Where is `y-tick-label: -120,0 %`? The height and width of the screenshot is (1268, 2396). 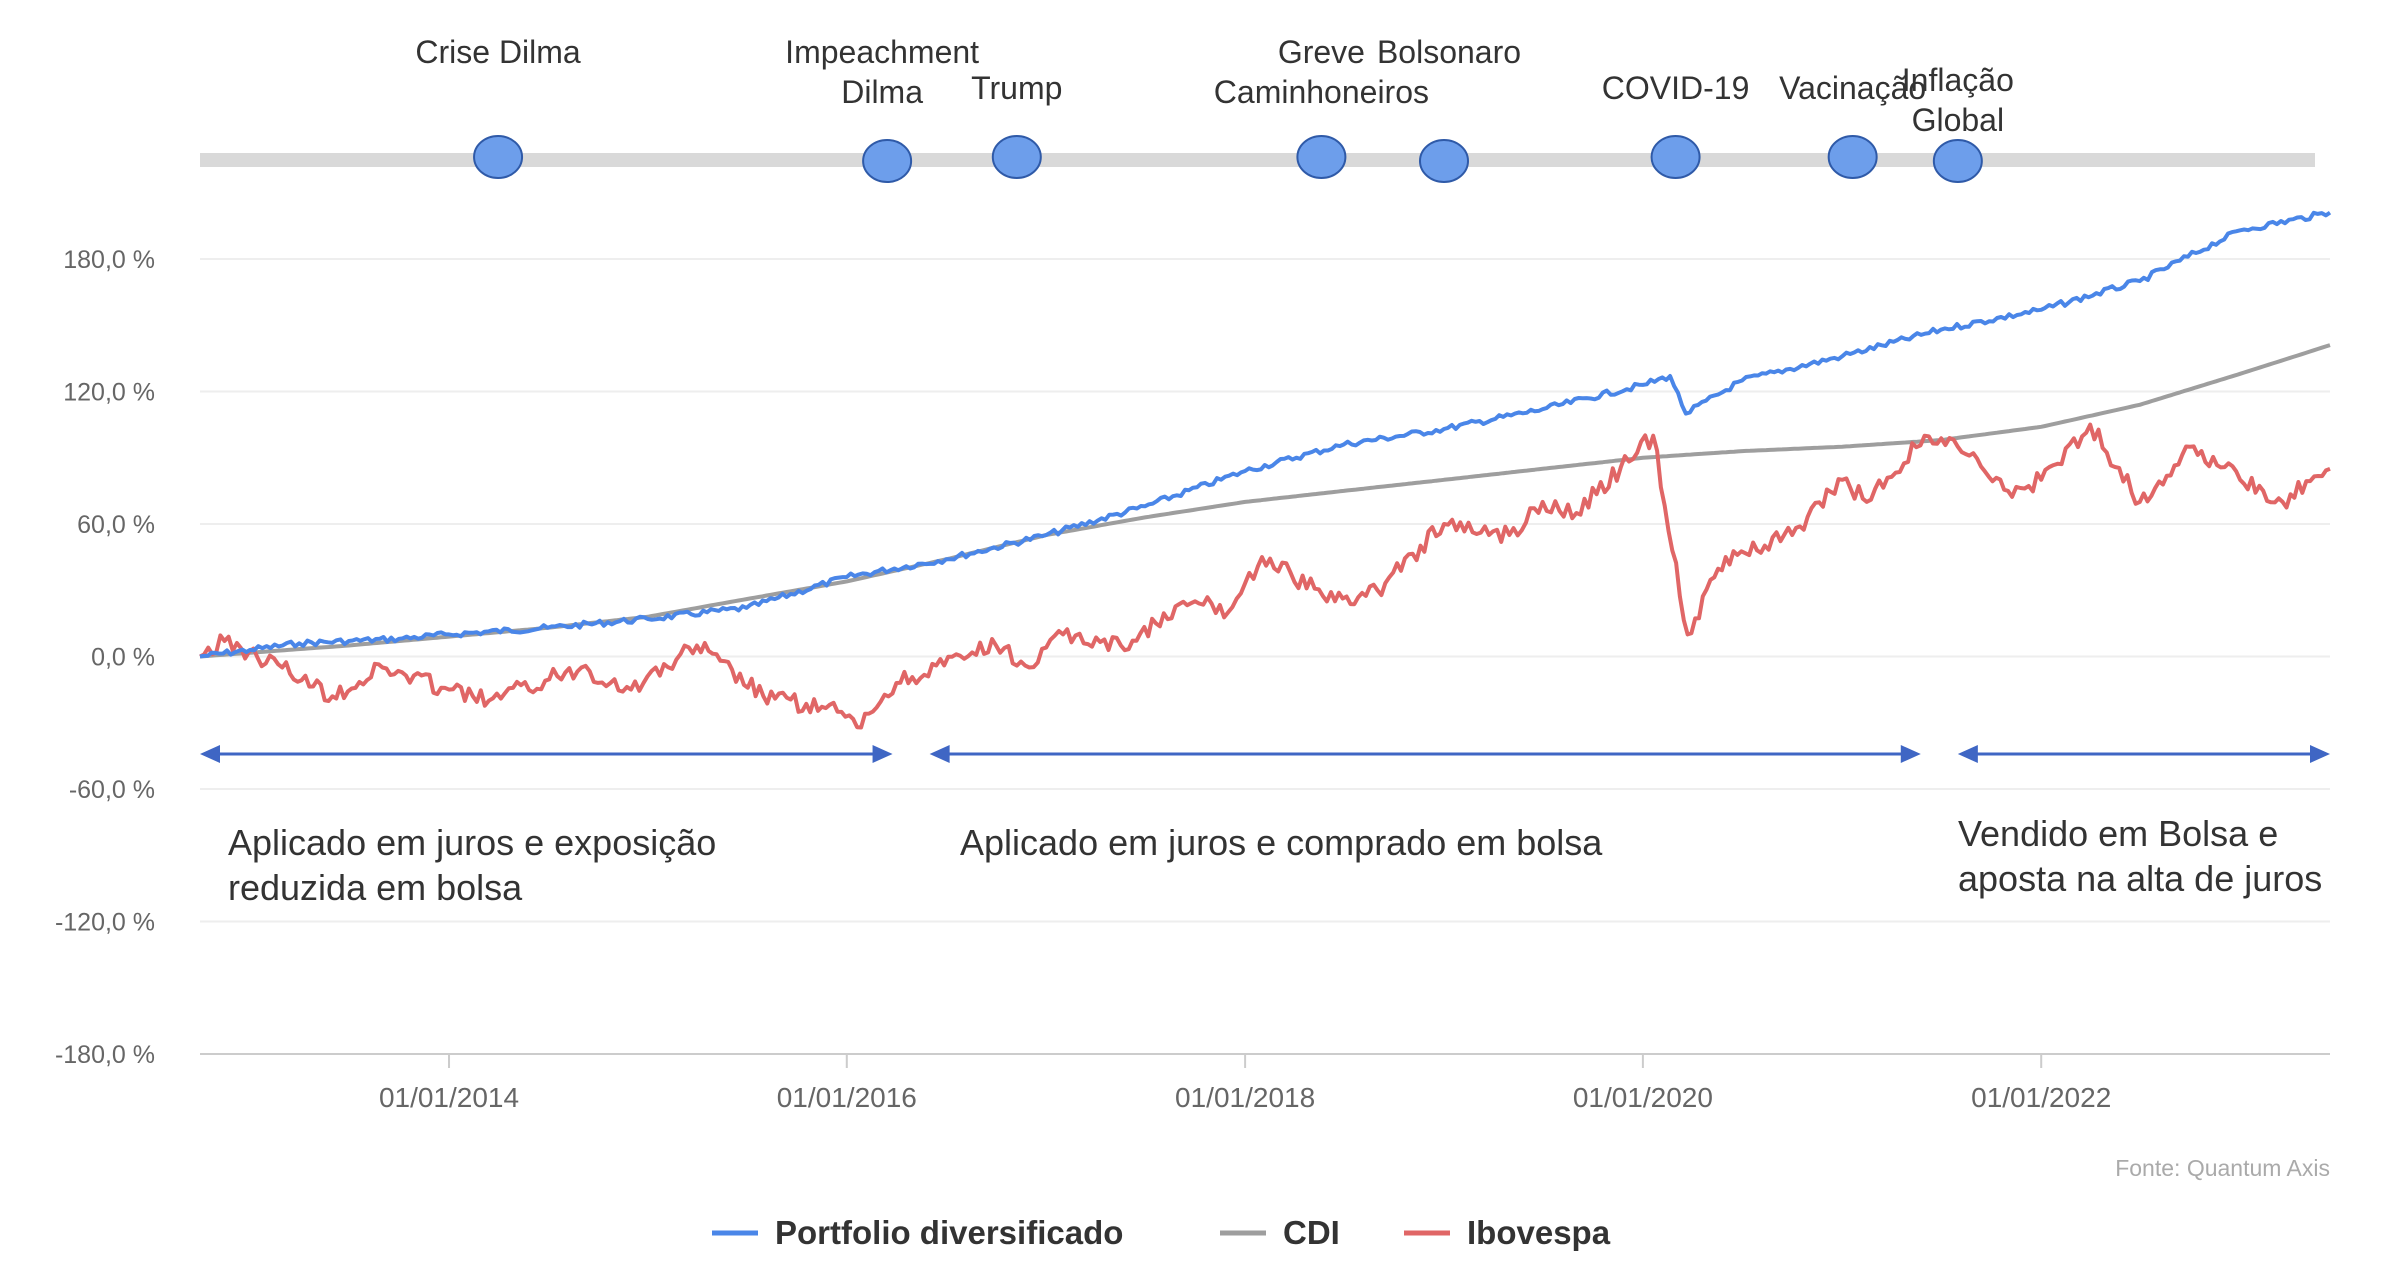
y-tick-label: -120,0 % is located at coordinates (105, 923).